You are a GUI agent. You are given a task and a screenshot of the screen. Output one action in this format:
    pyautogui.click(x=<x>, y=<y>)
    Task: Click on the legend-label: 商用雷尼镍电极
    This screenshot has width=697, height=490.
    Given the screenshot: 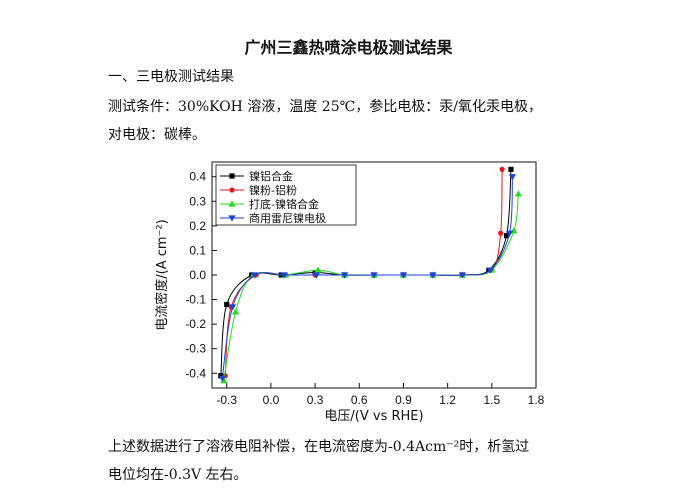 What is the action you would take?
    pyautogui.click(x=287, y=218)
    